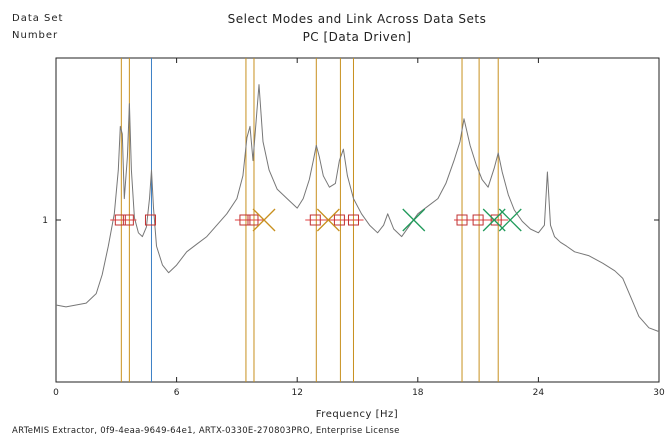 This screenshot has width=671, height=440. I want to click on y-tick-label: 1, so click(45, 221).